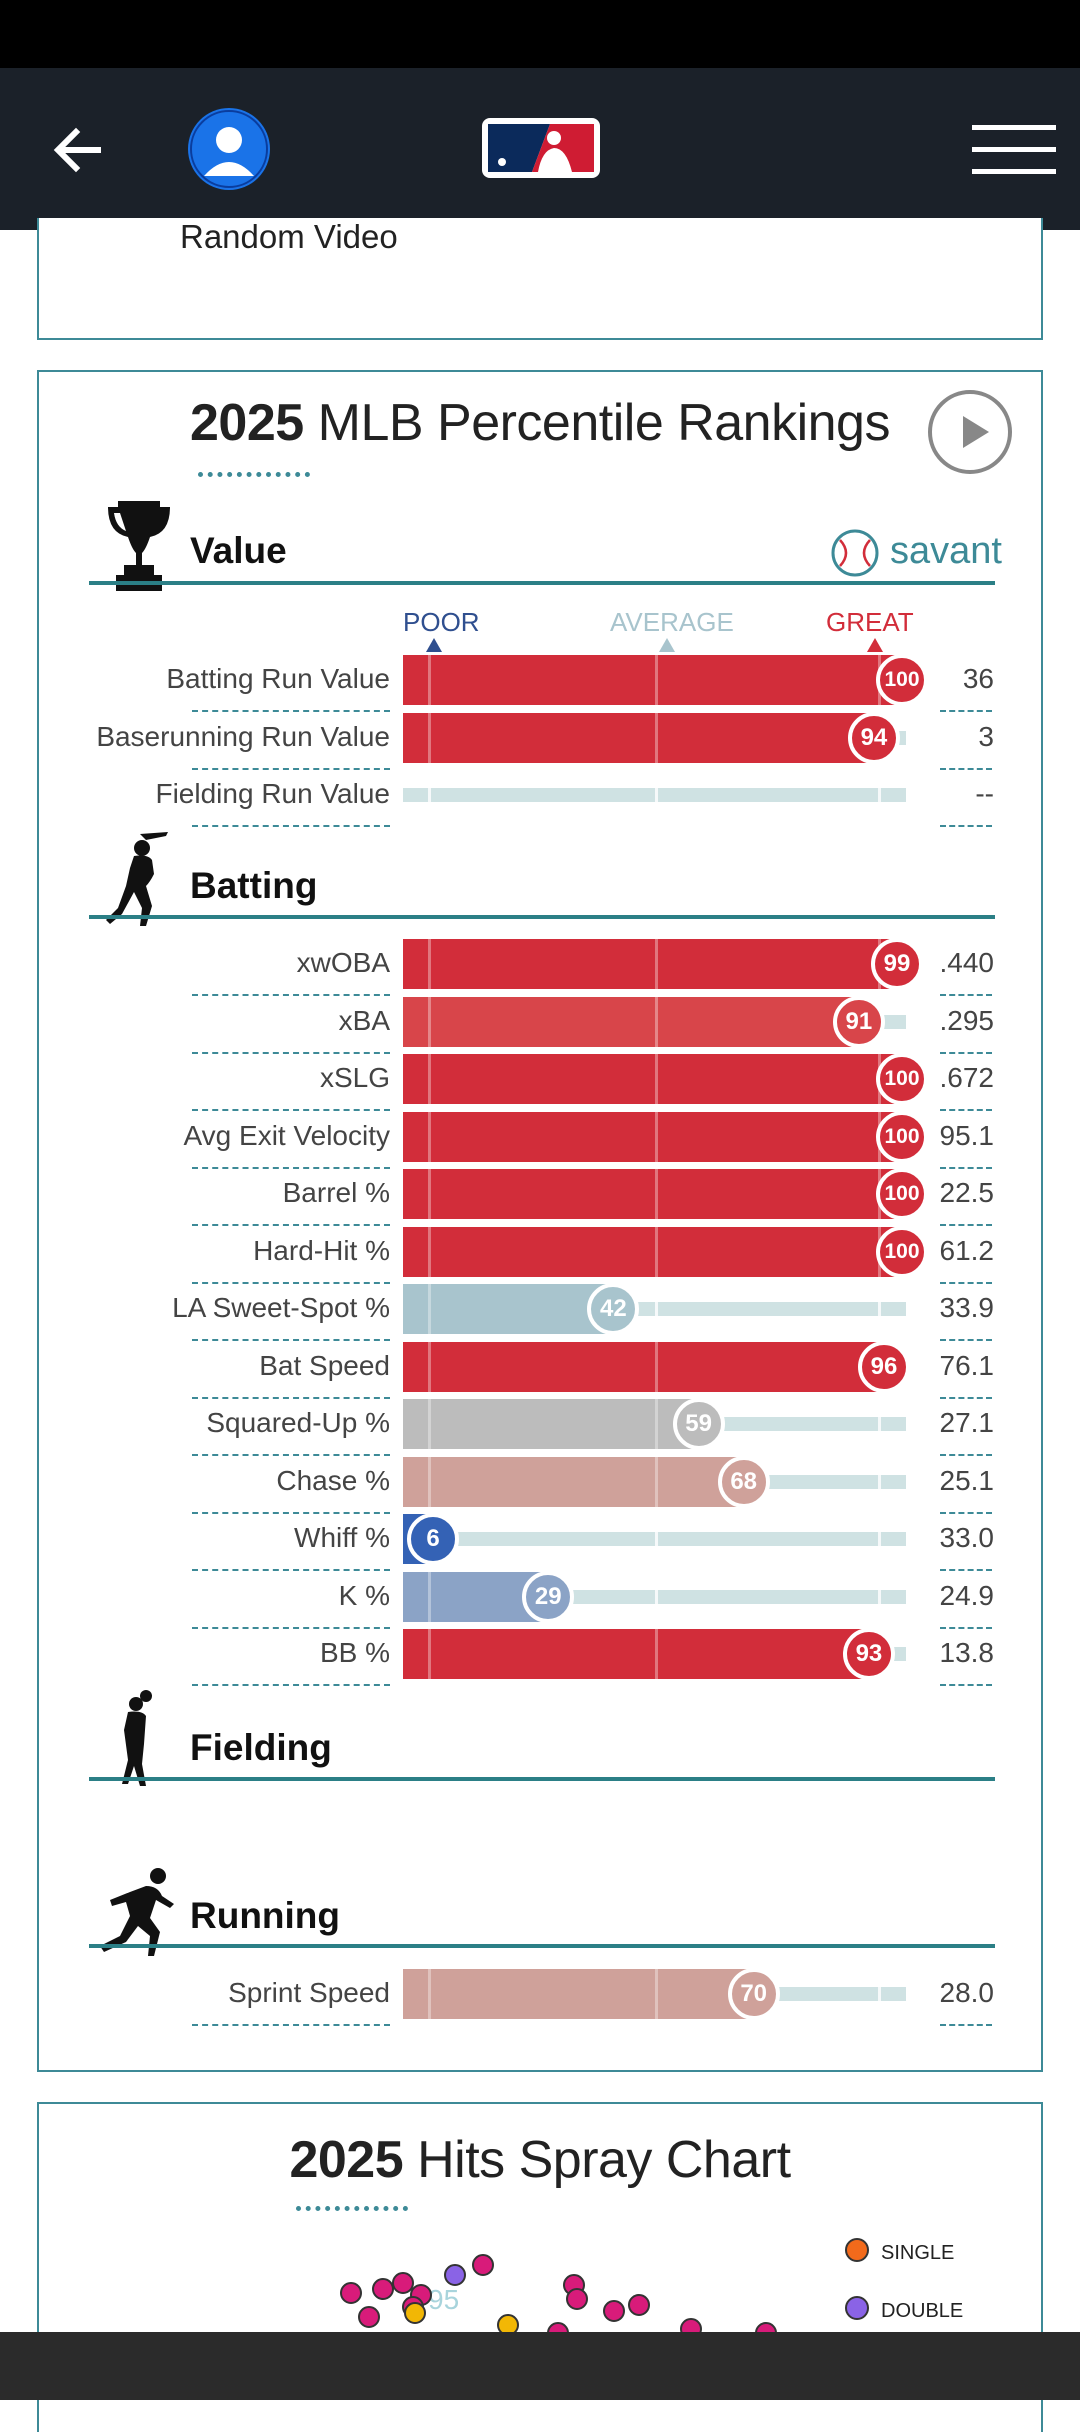  What do you see at coordinates (967, 1537) in the screenshot?
I see `metric-value: 33.0` at bounding box center [967, 1537].